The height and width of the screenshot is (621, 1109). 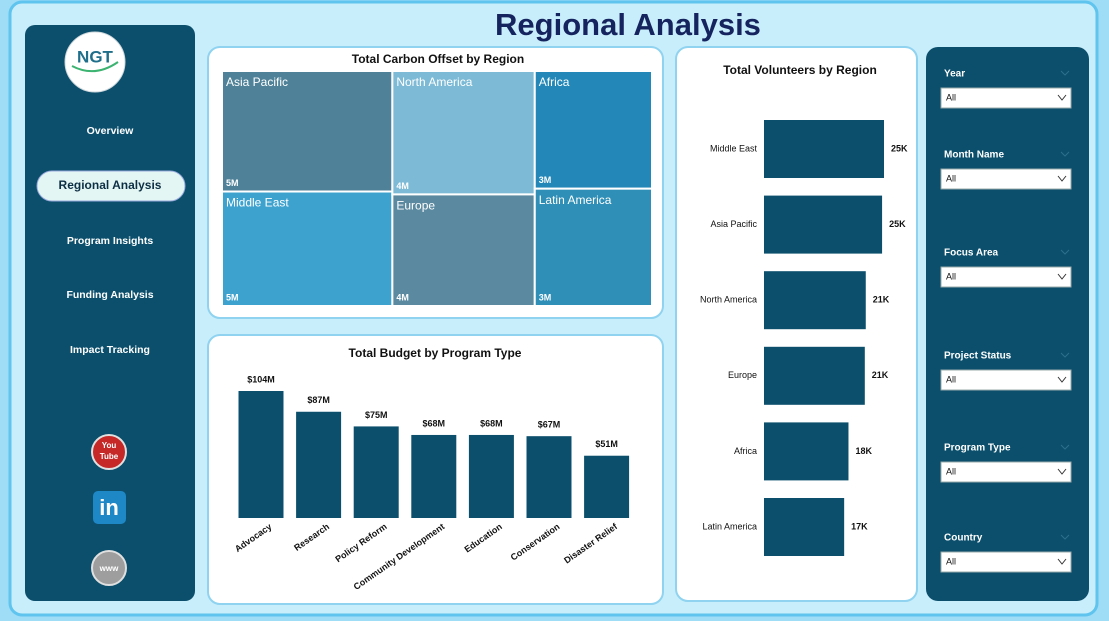 What do you see at coordinates (971, 253) in the screenshot?
I see `filter-label: Focus Area` at bounding box center [971, 253].